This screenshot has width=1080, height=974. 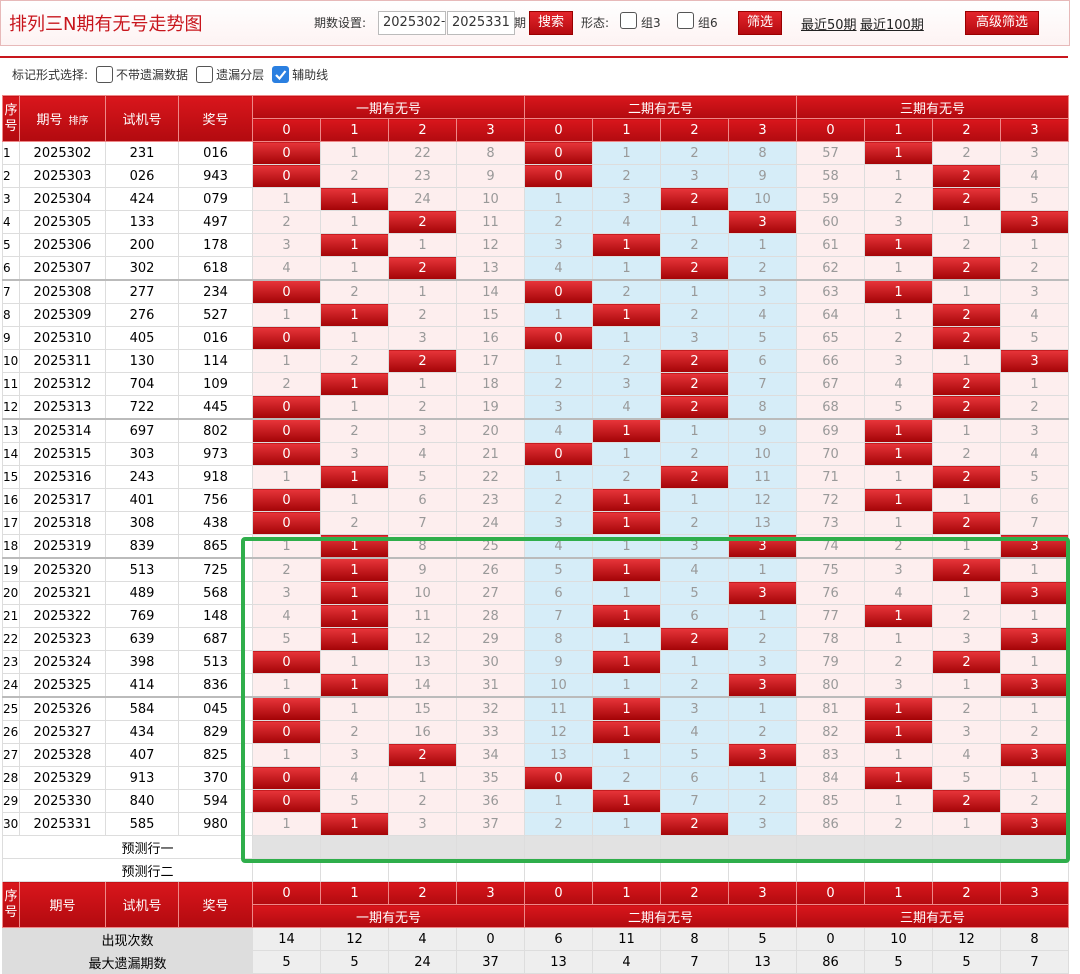 What do you see at coordinates (535, 245) in the screenshot?
I see `data-row: 5 2025306 200 178 3 1 1 12 3 1 2 1 61 1 2 1` at bounding box center [535, 245].